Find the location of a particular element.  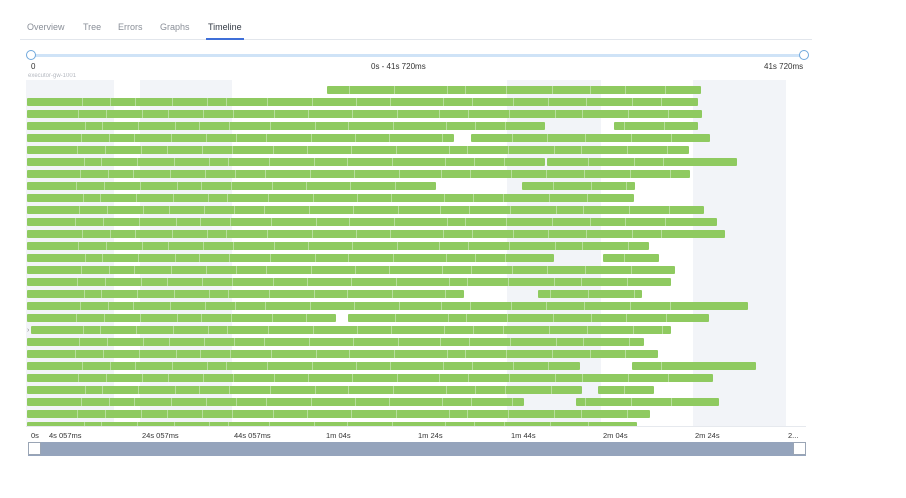

tab-graphs: Graphs is located at coordinates (175, 27).